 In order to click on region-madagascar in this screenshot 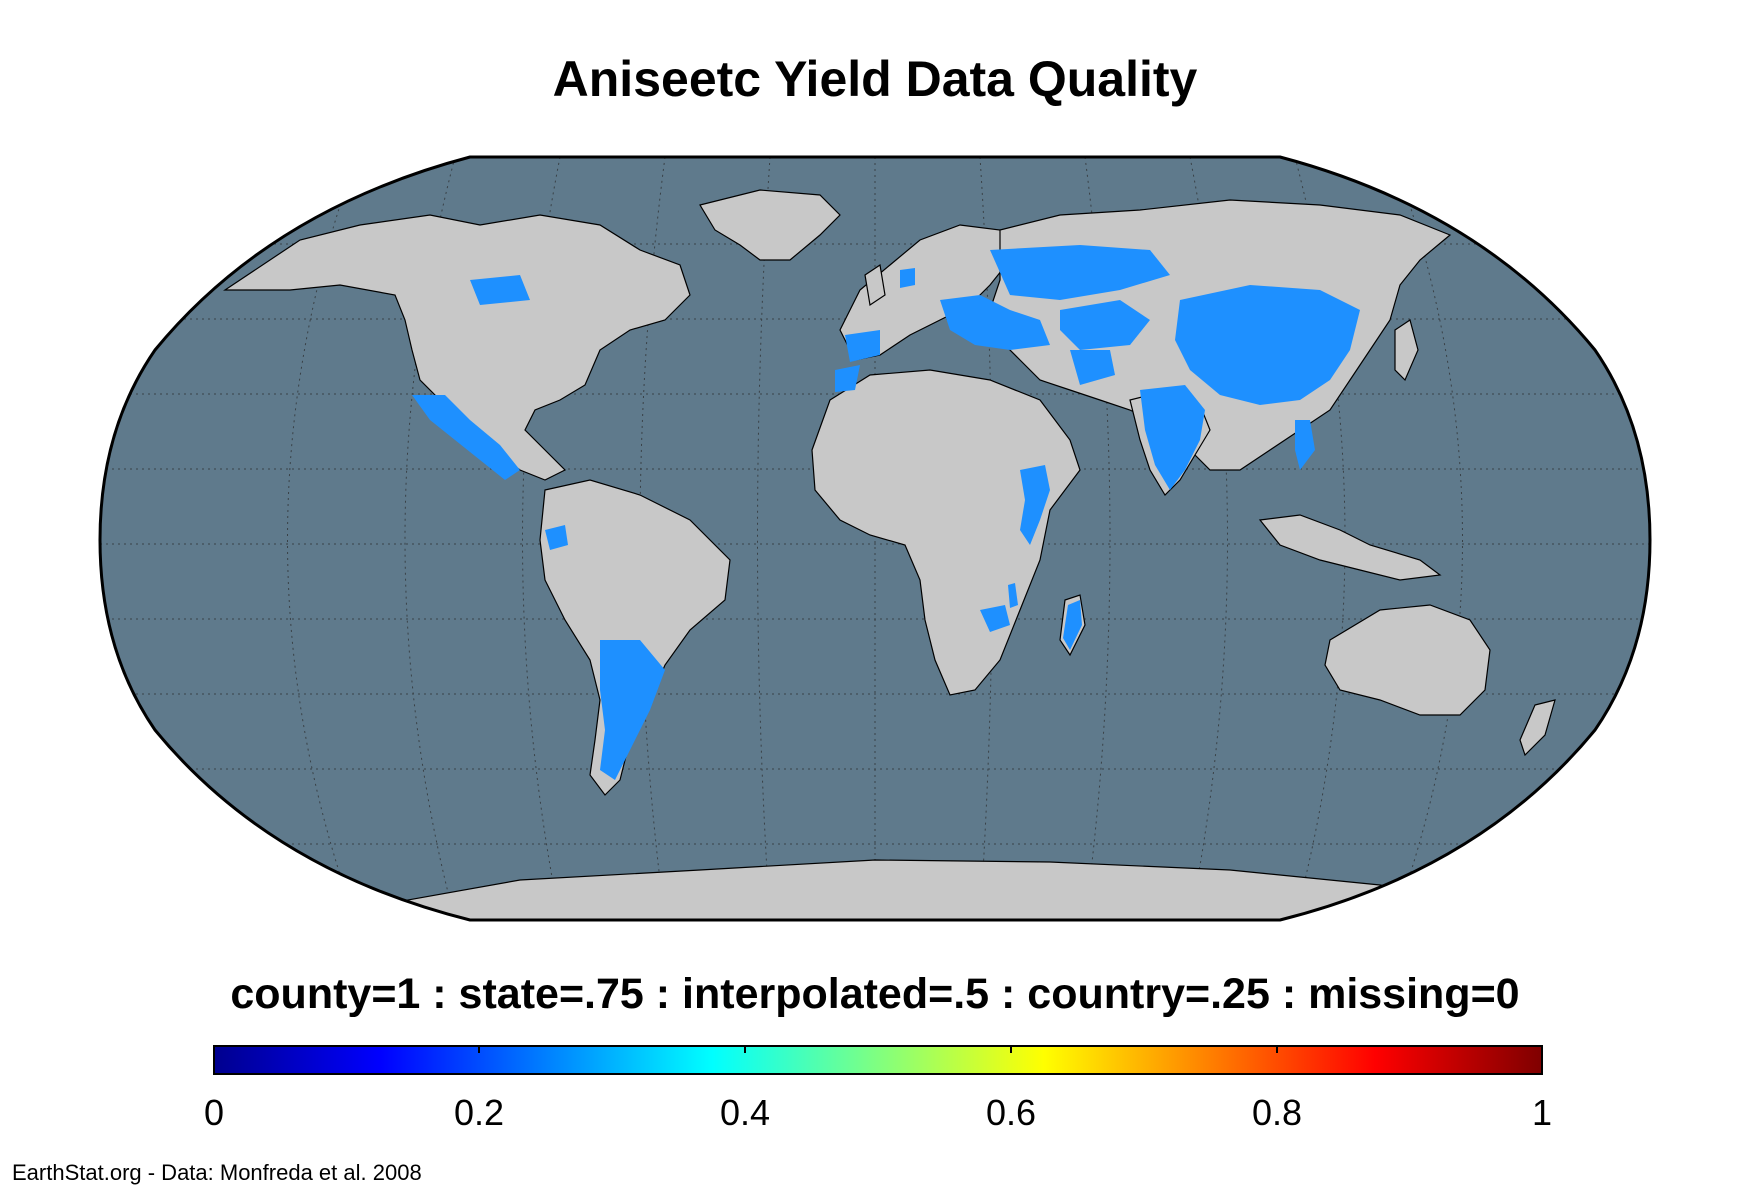, I will do `click(1072, 625)`.